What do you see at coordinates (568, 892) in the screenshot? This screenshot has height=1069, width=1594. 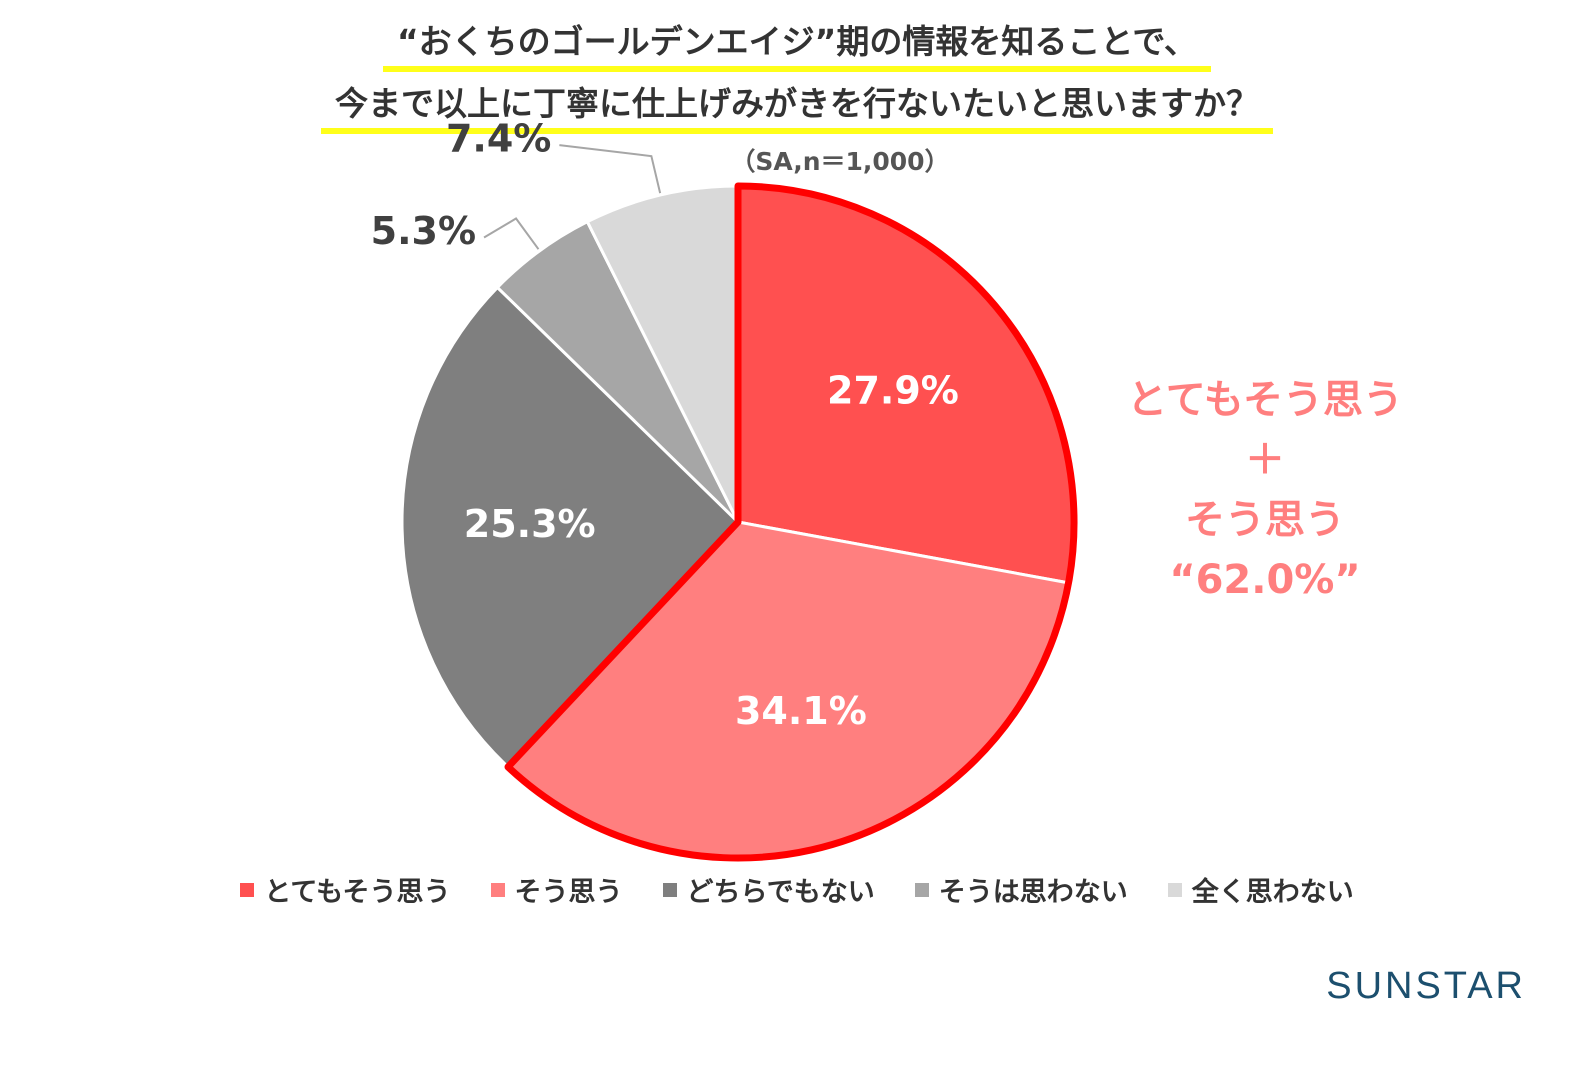 I see `legend-label-2: そう思う` at bounding box center [568, 892].